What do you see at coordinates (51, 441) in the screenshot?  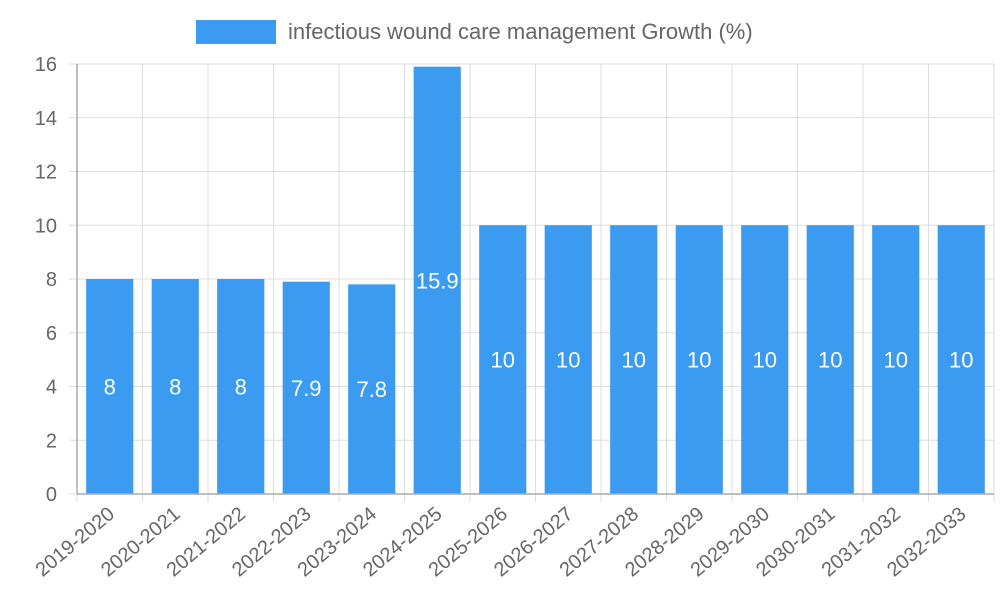 I see `y-tick-label: 2` at bounding box center [51, 441].